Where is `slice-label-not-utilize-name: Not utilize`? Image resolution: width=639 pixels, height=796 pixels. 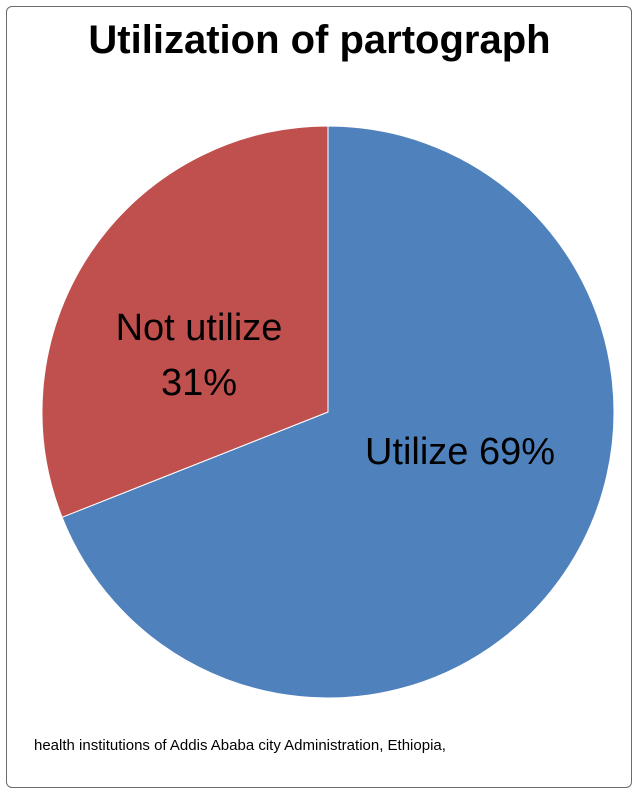 slice-label-not-utilize-name: Not utilize is located at coordinates (199, 328).